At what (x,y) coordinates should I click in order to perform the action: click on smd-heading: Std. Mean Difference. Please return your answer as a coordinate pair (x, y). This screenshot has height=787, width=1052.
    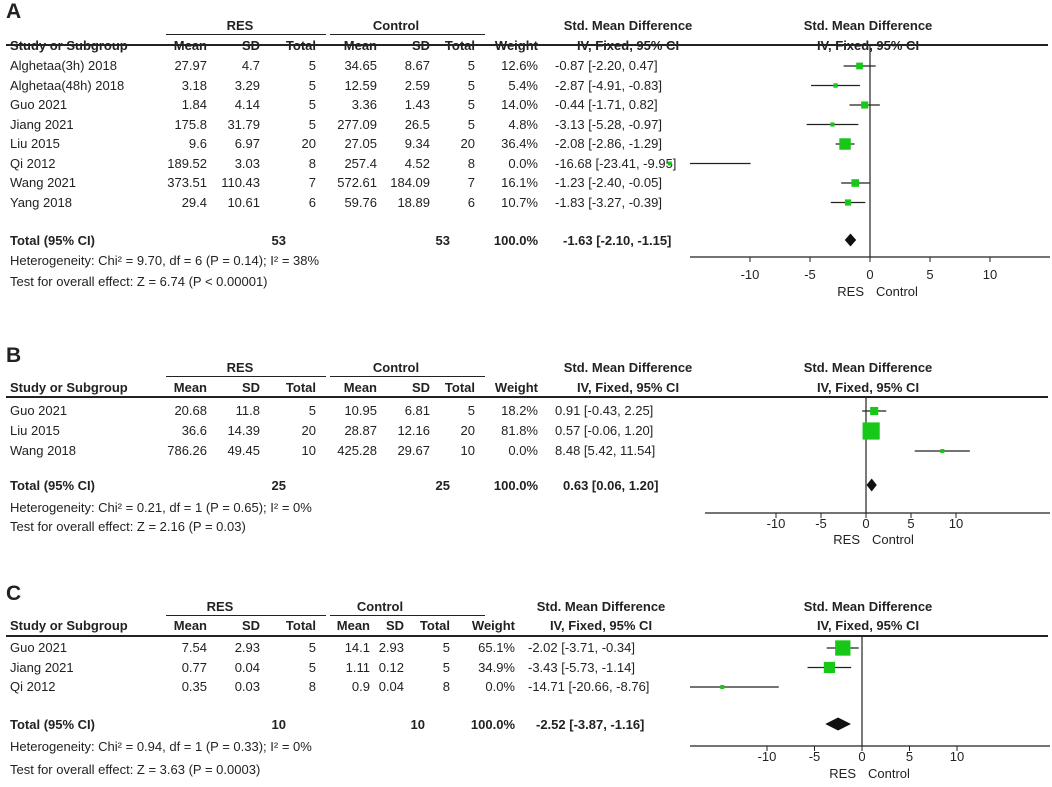
    Looking at the image, I should click on (601, 606).